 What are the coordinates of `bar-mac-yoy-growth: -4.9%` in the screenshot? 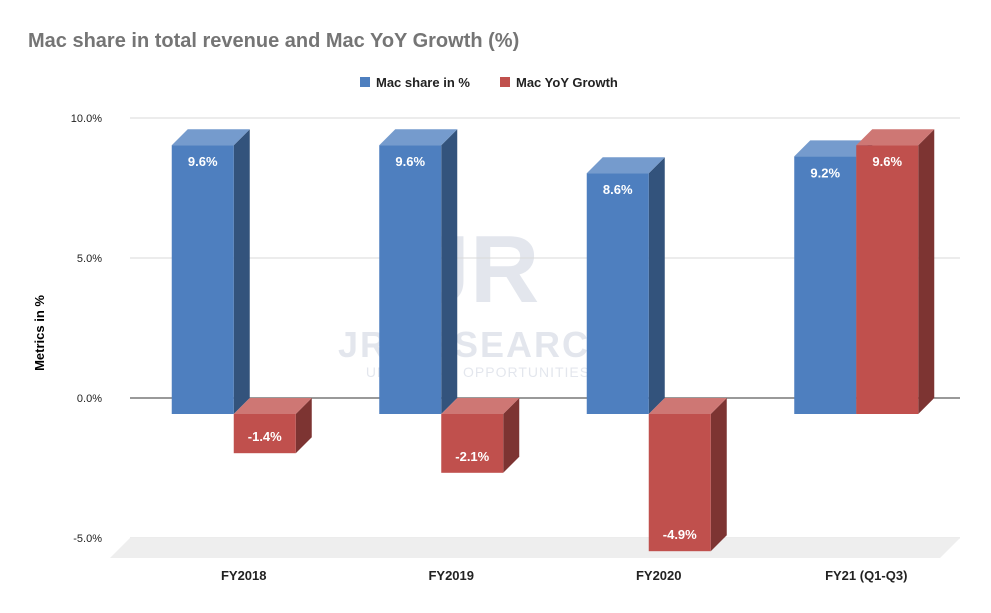 It's located at (687, 475).